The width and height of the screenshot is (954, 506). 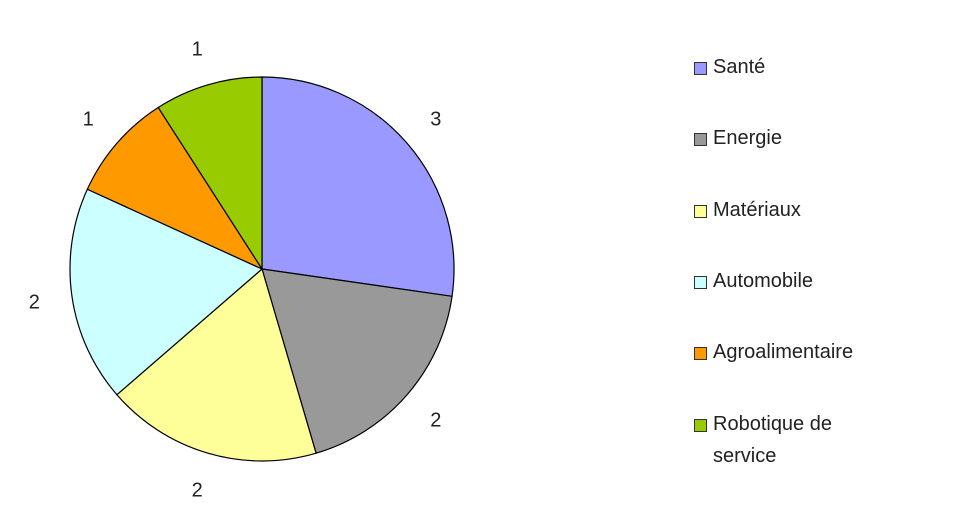 I want to click on legend-item-materiaux: Matériaux, so click(x=793, y=212).